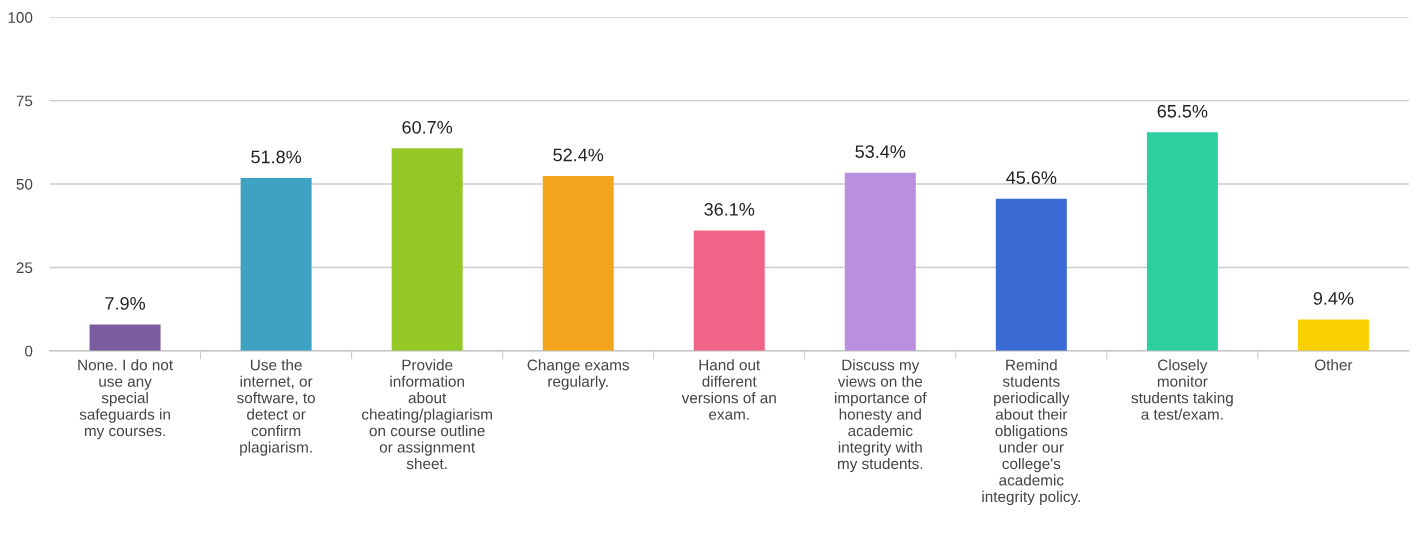  Describe the element at coordinates (20, 17) in the screenshot. I see `y-tick-label: 100` at that location.